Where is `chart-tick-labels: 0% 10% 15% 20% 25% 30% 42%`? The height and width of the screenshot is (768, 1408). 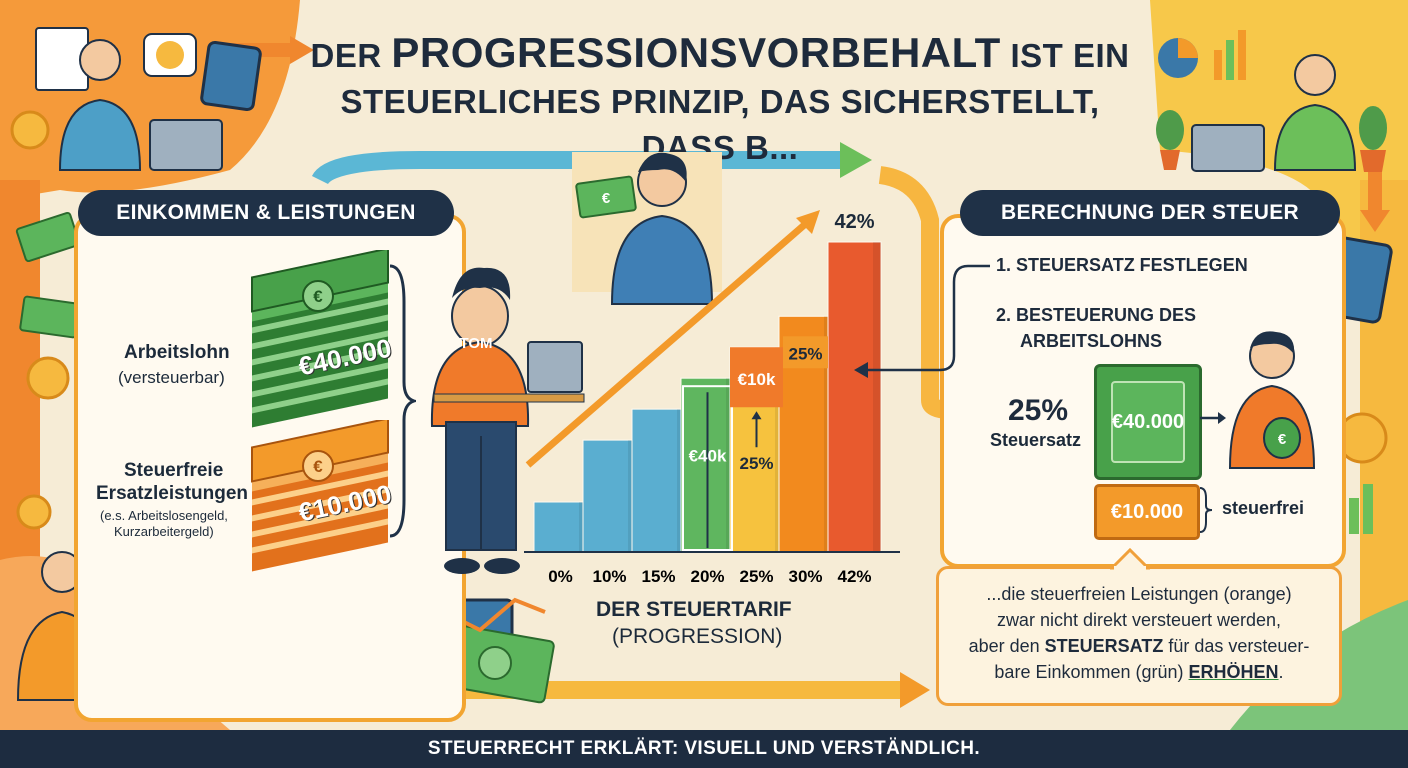
chart-tick-labels: 0% 10% 15% 20% 25% 30% 42% is located at coordinates (709, 576).